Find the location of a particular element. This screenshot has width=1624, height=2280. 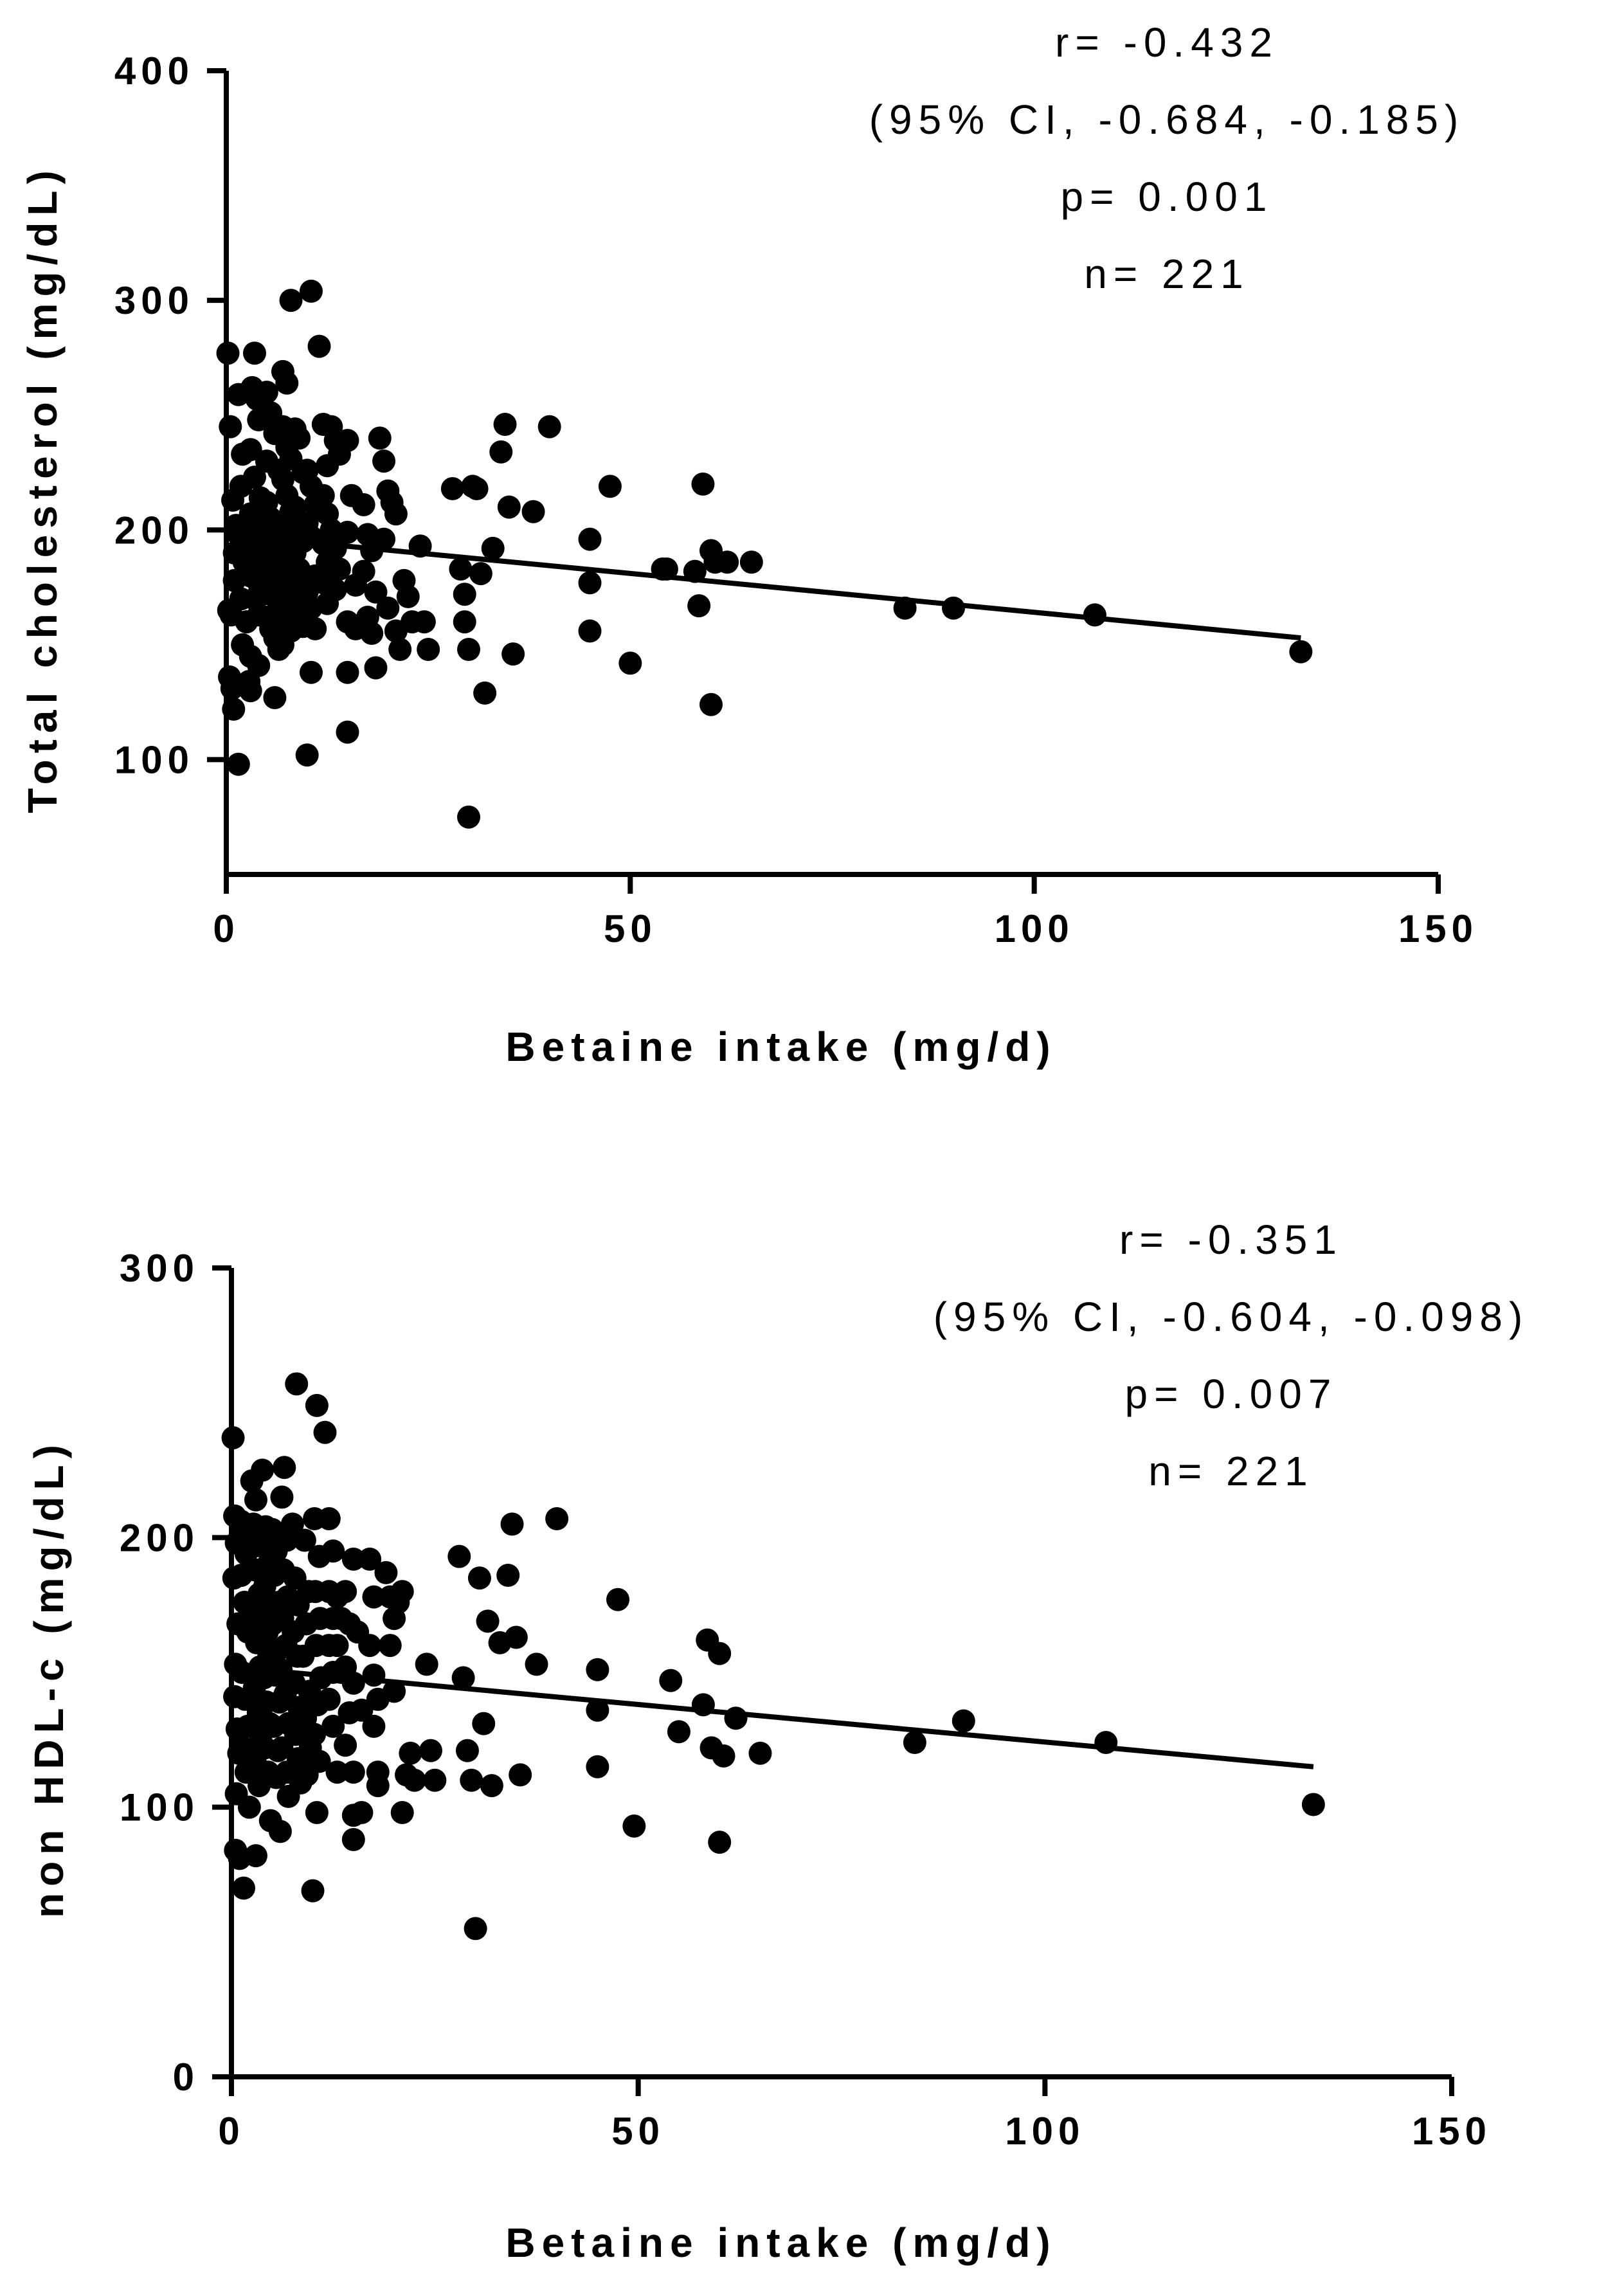

trend-line is located at coordinates (773, 1716).